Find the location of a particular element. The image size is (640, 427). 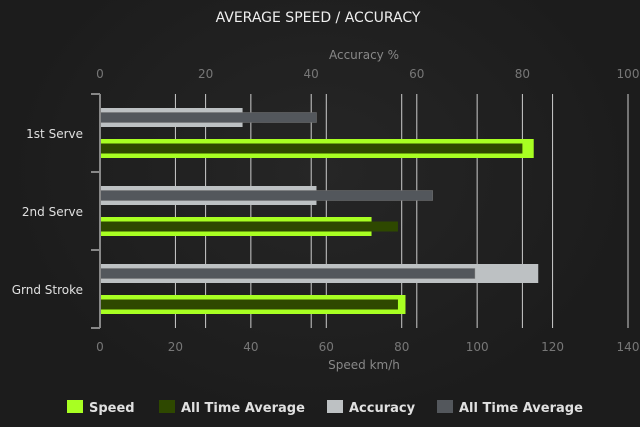

top-tick-label: 100 is located at coordinates (628, 74).